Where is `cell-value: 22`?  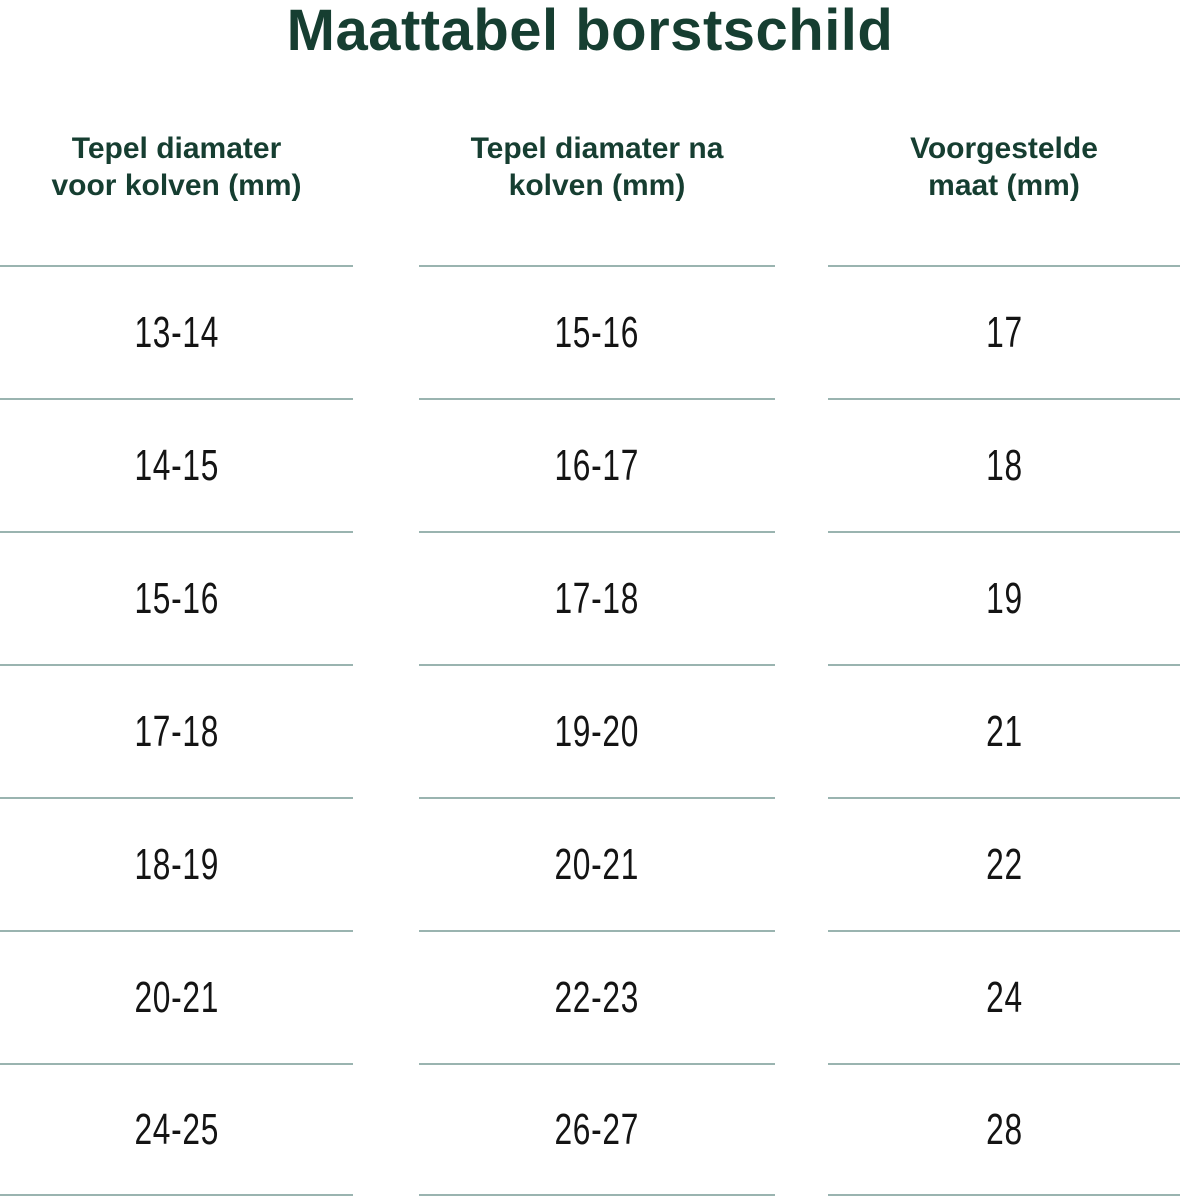 cell-value: 22 is located at coordinates (1004, 864).